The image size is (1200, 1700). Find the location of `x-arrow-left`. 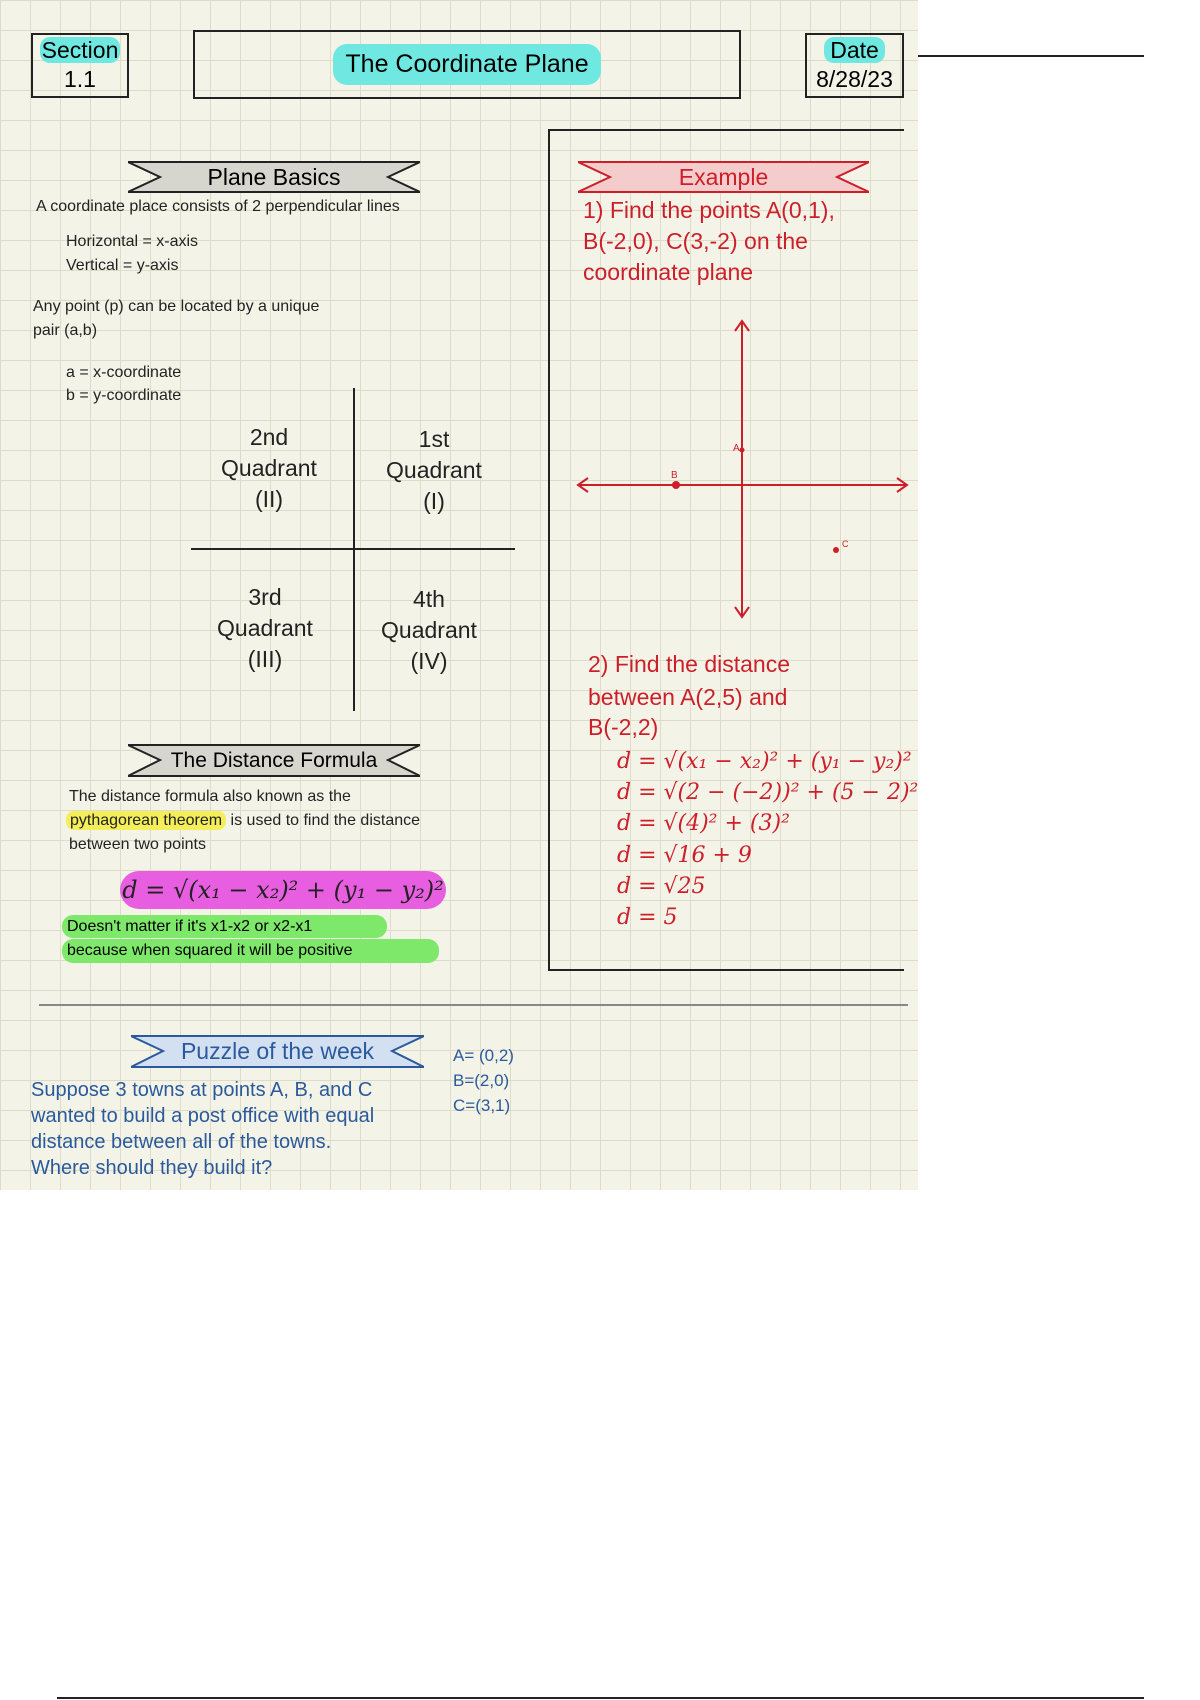

x-arrow-left is located at coordinates (582, 485).